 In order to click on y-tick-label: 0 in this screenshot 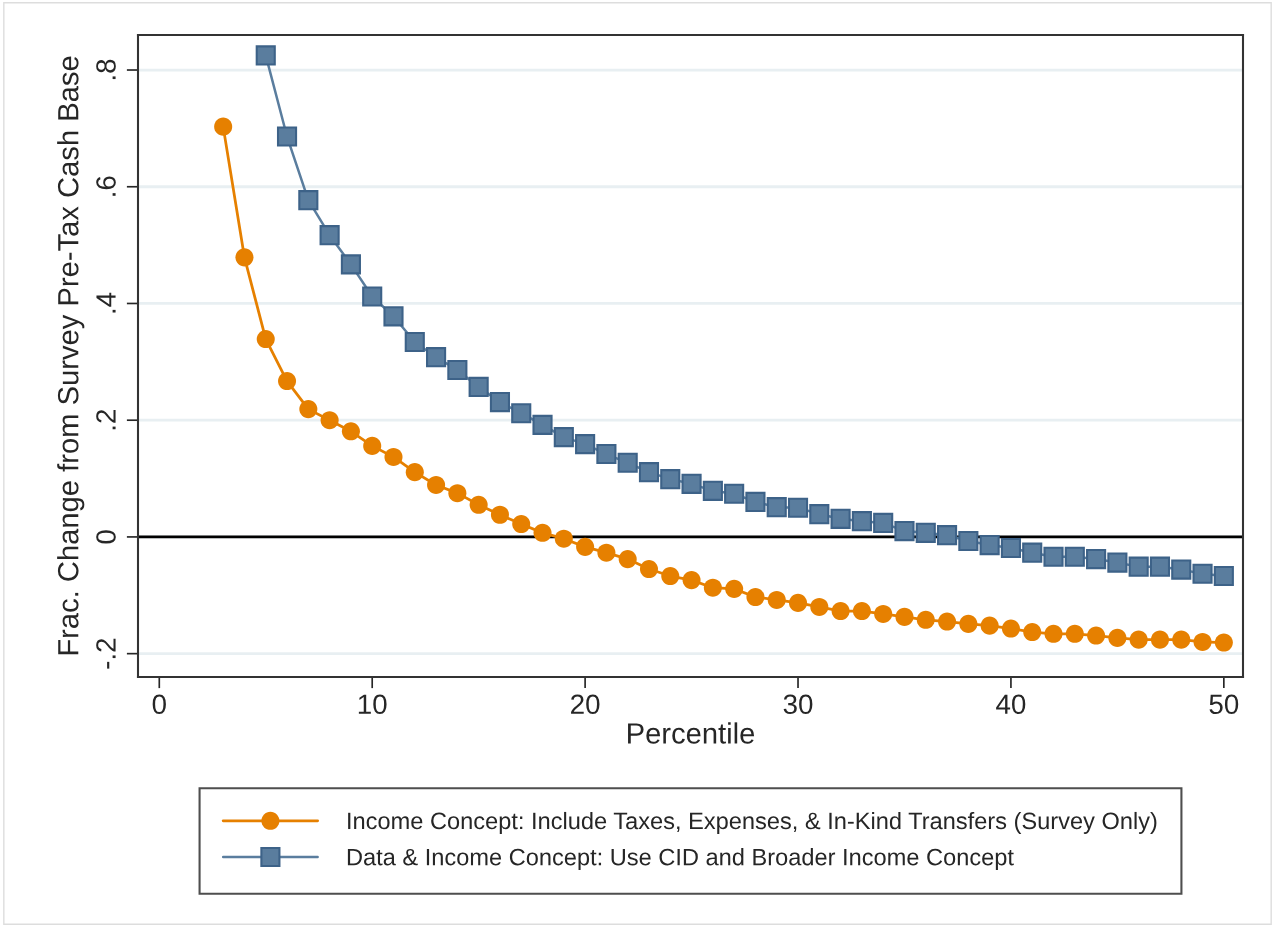, I will do `click(106, 537)`.